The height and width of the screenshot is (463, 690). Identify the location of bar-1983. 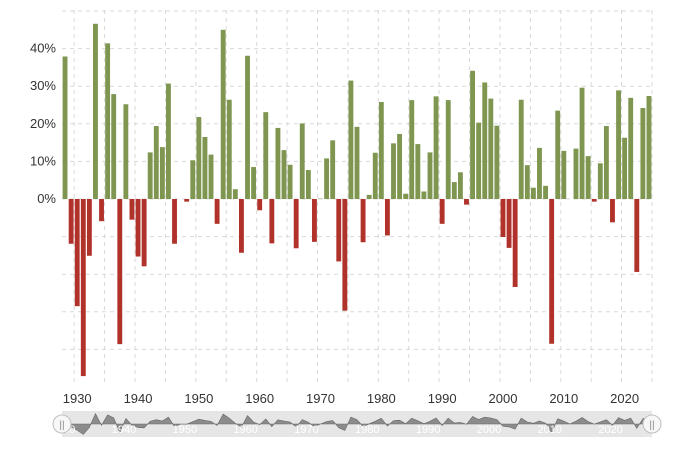
(400, 166).